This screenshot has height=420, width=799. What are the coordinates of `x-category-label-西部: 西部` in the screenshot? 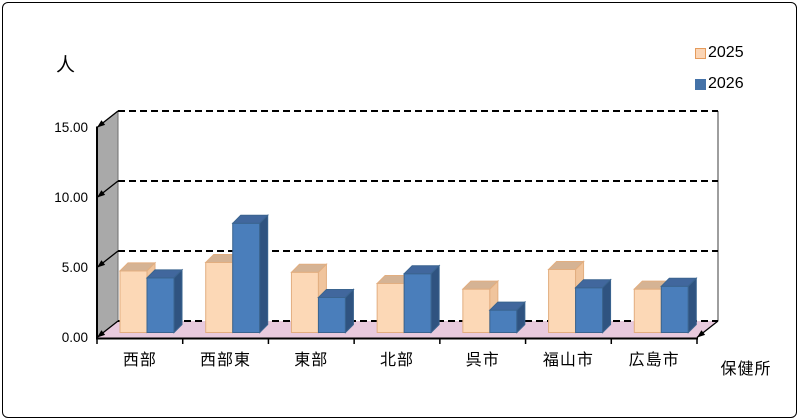 It's located at (139, 360).